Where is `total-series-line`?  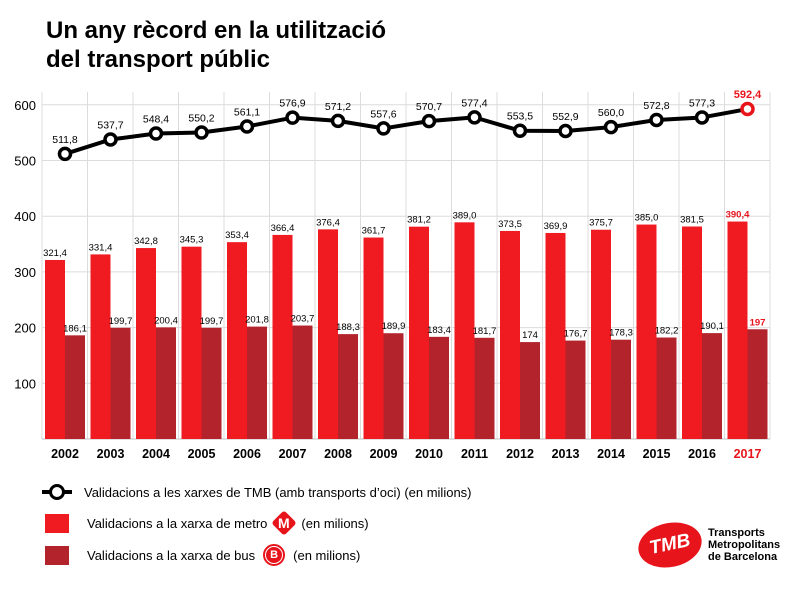
total-series-line is located at coordinates (406, 131).